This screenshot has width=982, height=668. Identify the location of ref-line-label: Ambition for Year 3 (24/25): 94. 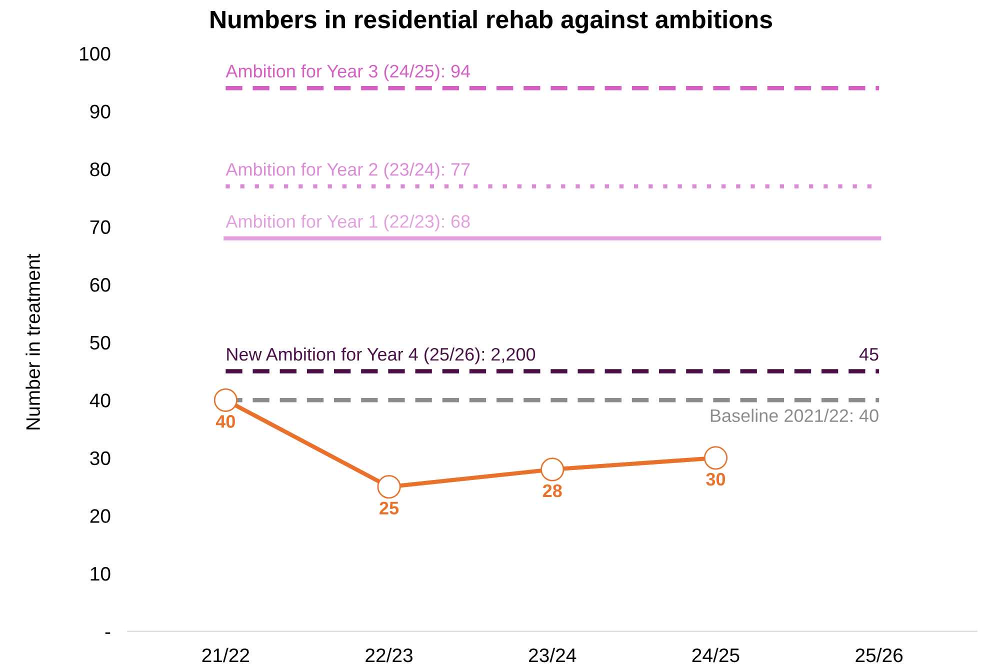
(348, 73).